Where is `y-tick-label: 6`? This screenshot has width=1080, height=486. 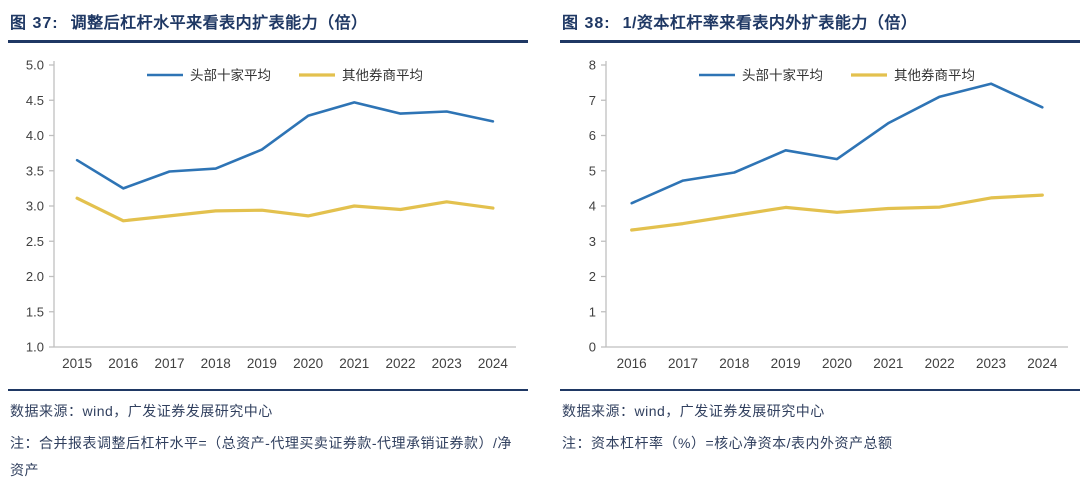 y-tick-label: 6 is located at coordinates (592, 135).